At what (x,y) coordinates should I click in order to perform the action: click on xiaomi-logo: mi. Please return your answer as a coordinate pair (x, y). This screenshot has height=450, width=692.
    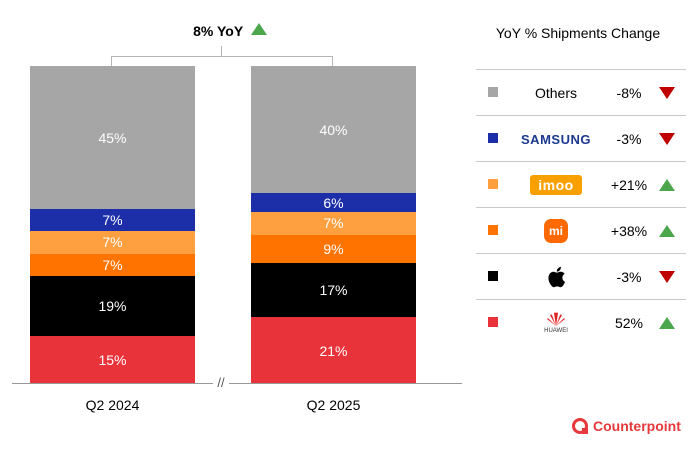
    Looking at the image, I should click on (556, 231).